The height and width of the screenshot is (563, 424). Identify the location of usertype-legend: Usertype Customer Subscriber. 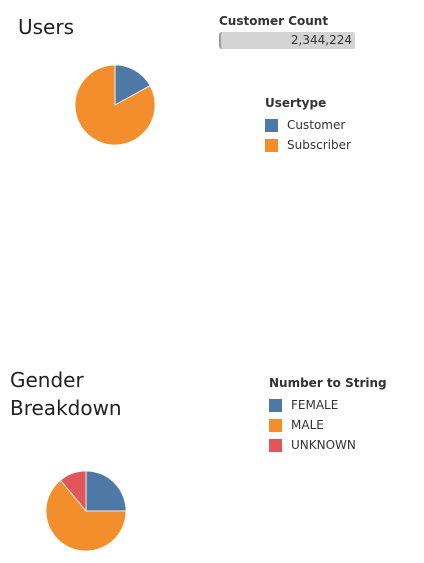
(308, 125).